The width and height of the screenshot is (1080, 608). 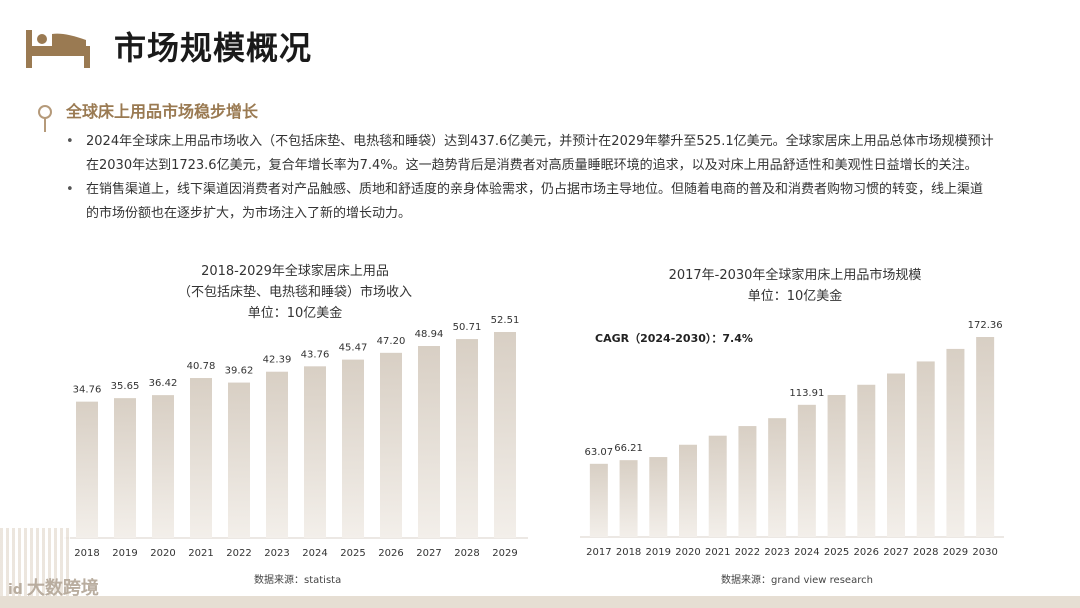 What do you see at coordinates (201, 366) in the screenshot?
I see `data-label: 40.78` at bounding box center [201, 366].